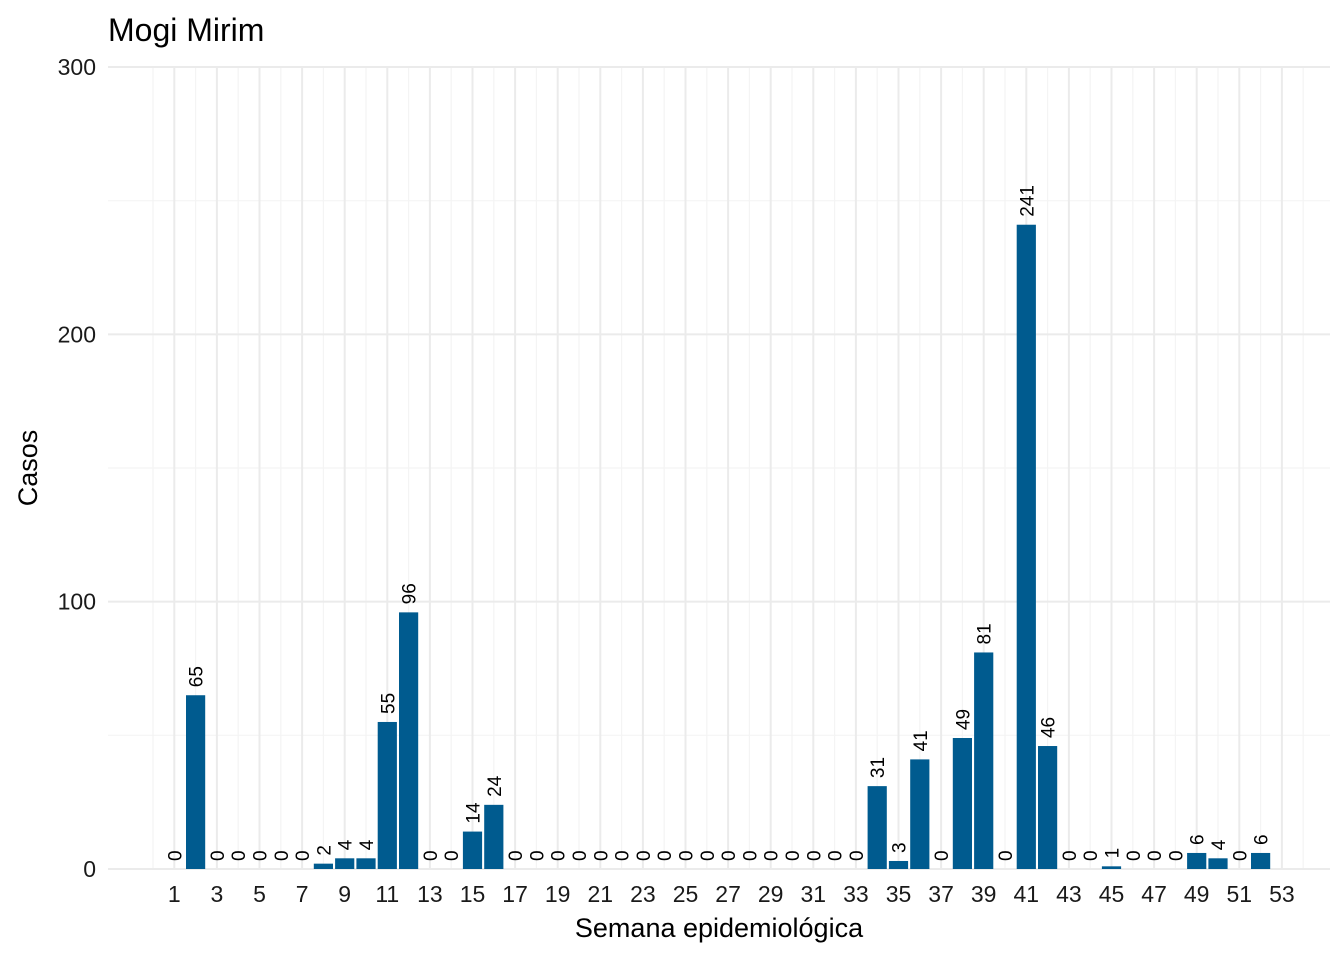 This screenshot has height=960, width=1344. I want to click on data-label: 41, so click(921, 740).